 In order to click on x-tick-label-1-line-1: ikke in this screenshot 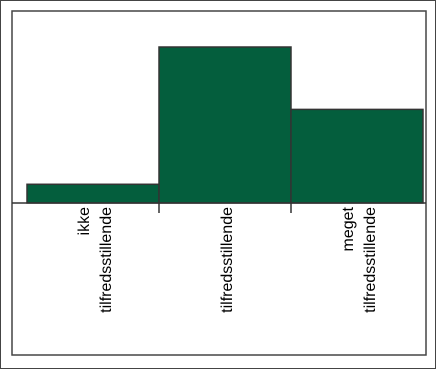, I will do `click(84, 221)`.